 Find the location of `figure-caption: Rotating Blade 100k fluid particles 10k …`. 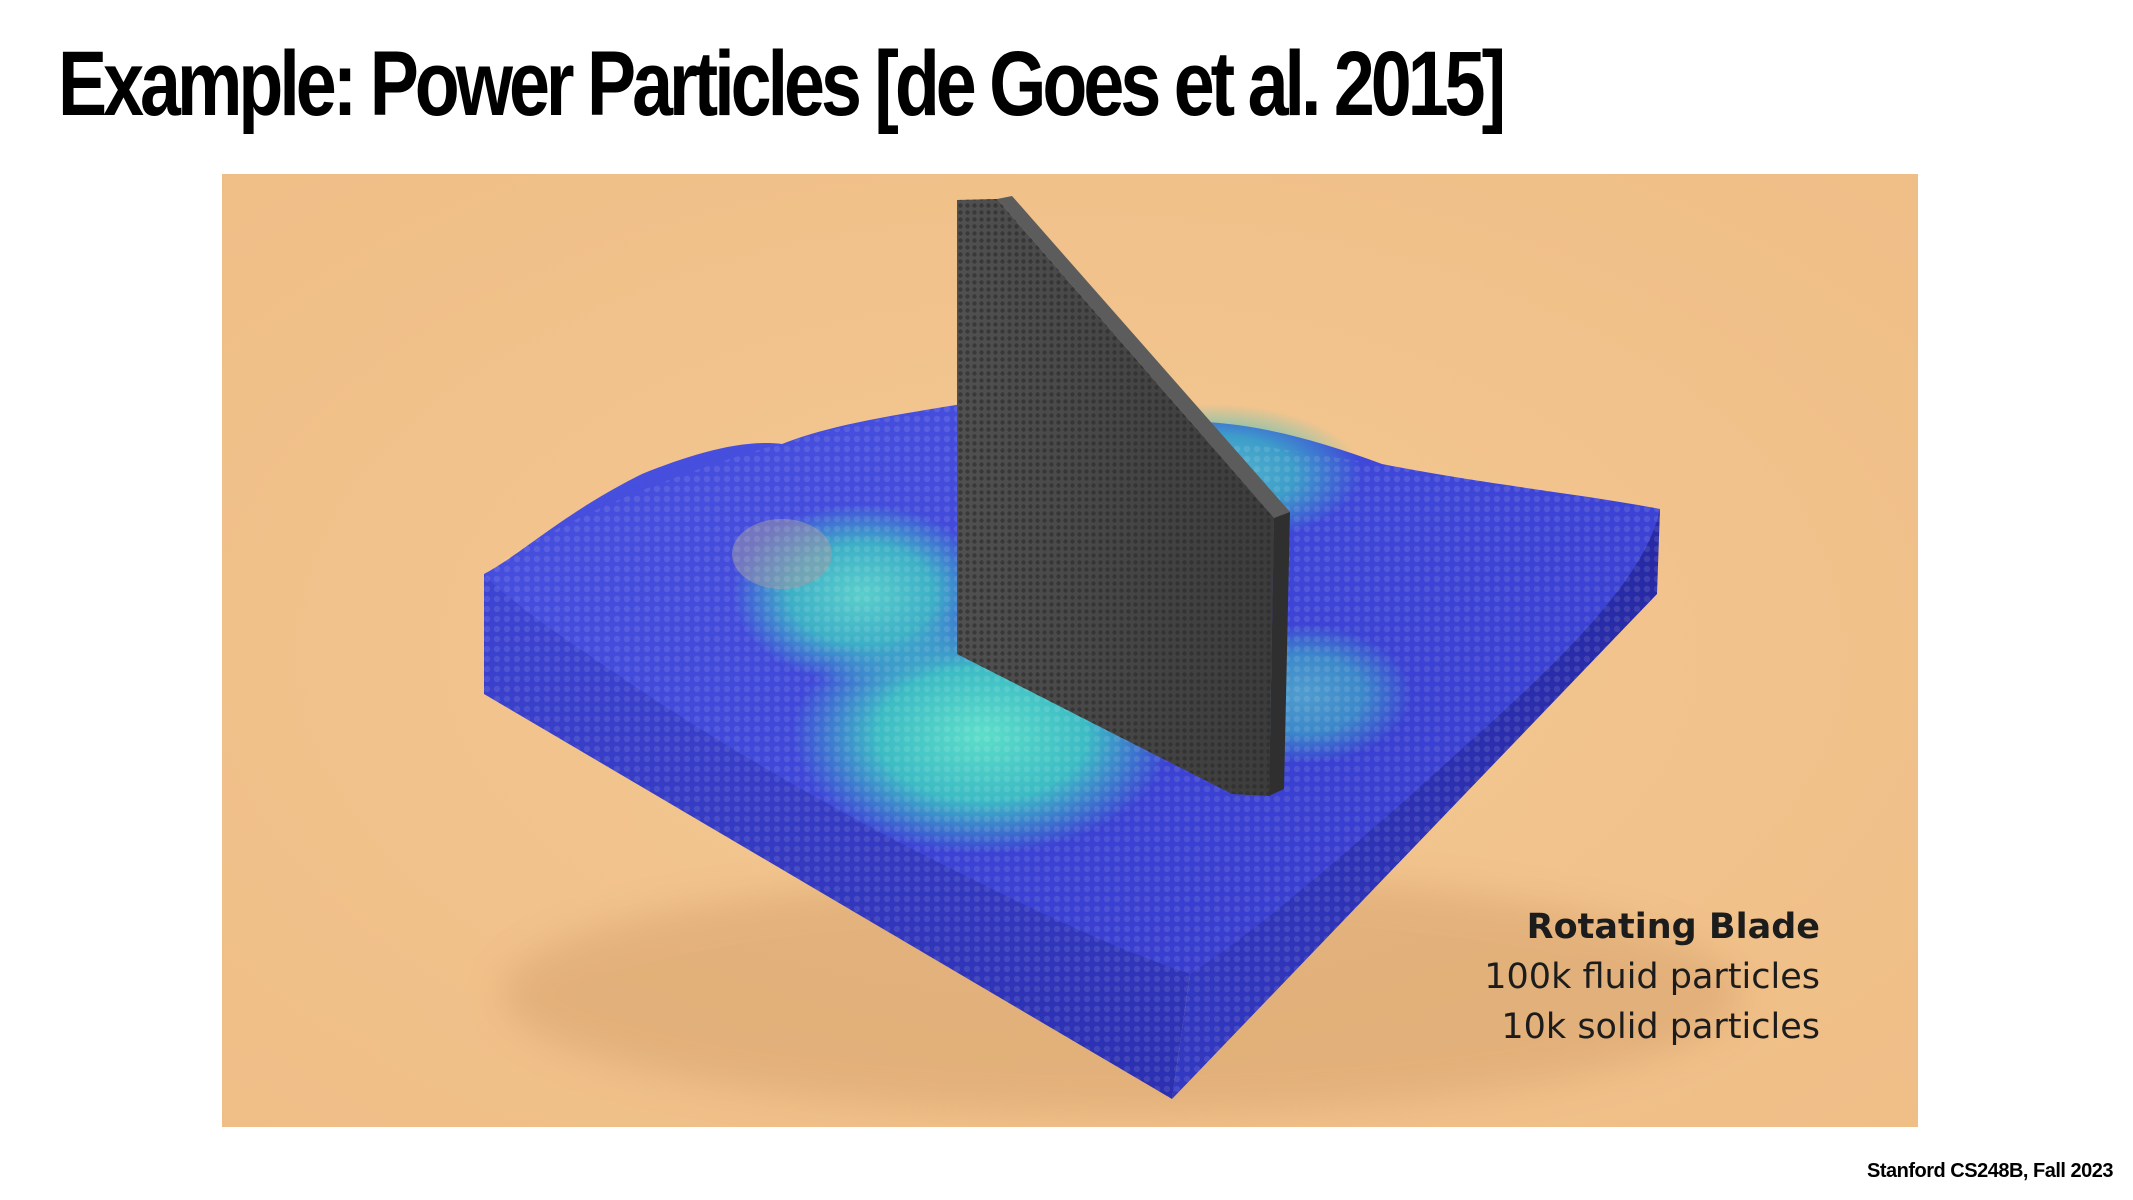

figure-caption: Rotating Blade 100k fluid particles 10k … is located at coordinates (1652, 977).